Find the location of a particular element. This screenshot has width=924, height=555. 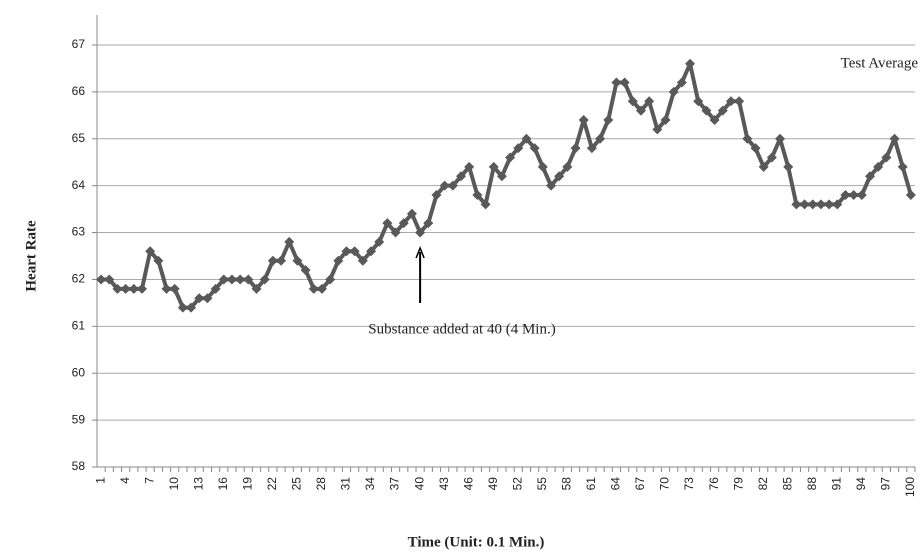

legend-label: Test Average is located at coordinates (880, 63).